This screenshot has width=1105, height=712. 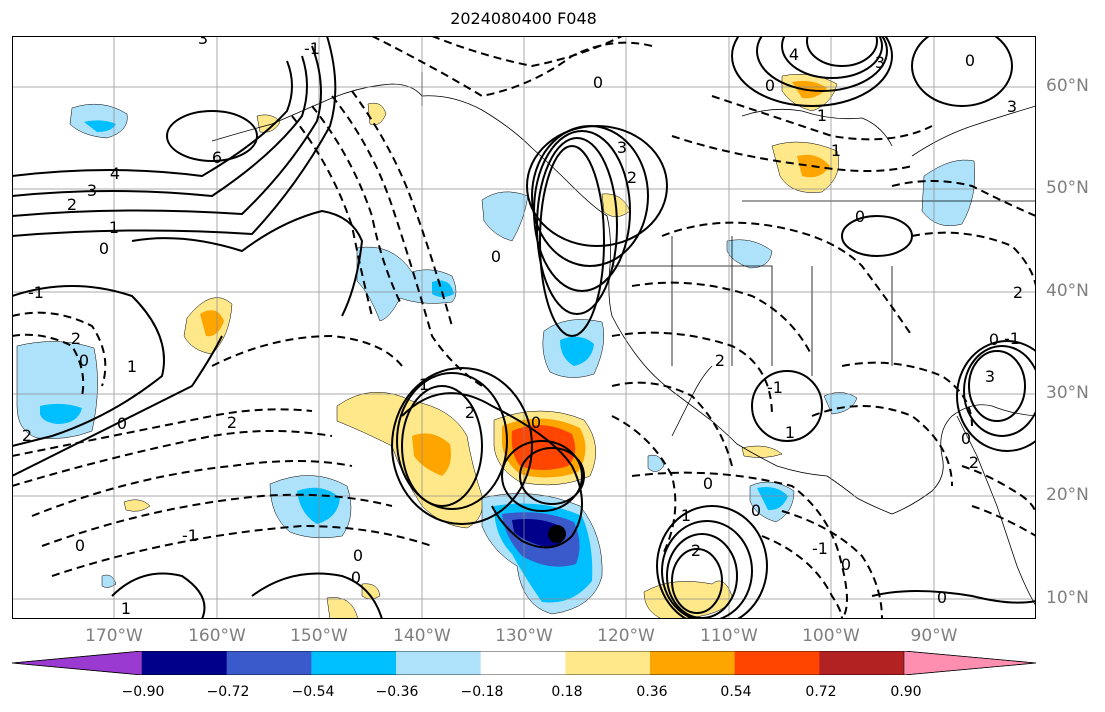 I want to click on lat-tick-label: 10°N, so click(x=1067, y=598).